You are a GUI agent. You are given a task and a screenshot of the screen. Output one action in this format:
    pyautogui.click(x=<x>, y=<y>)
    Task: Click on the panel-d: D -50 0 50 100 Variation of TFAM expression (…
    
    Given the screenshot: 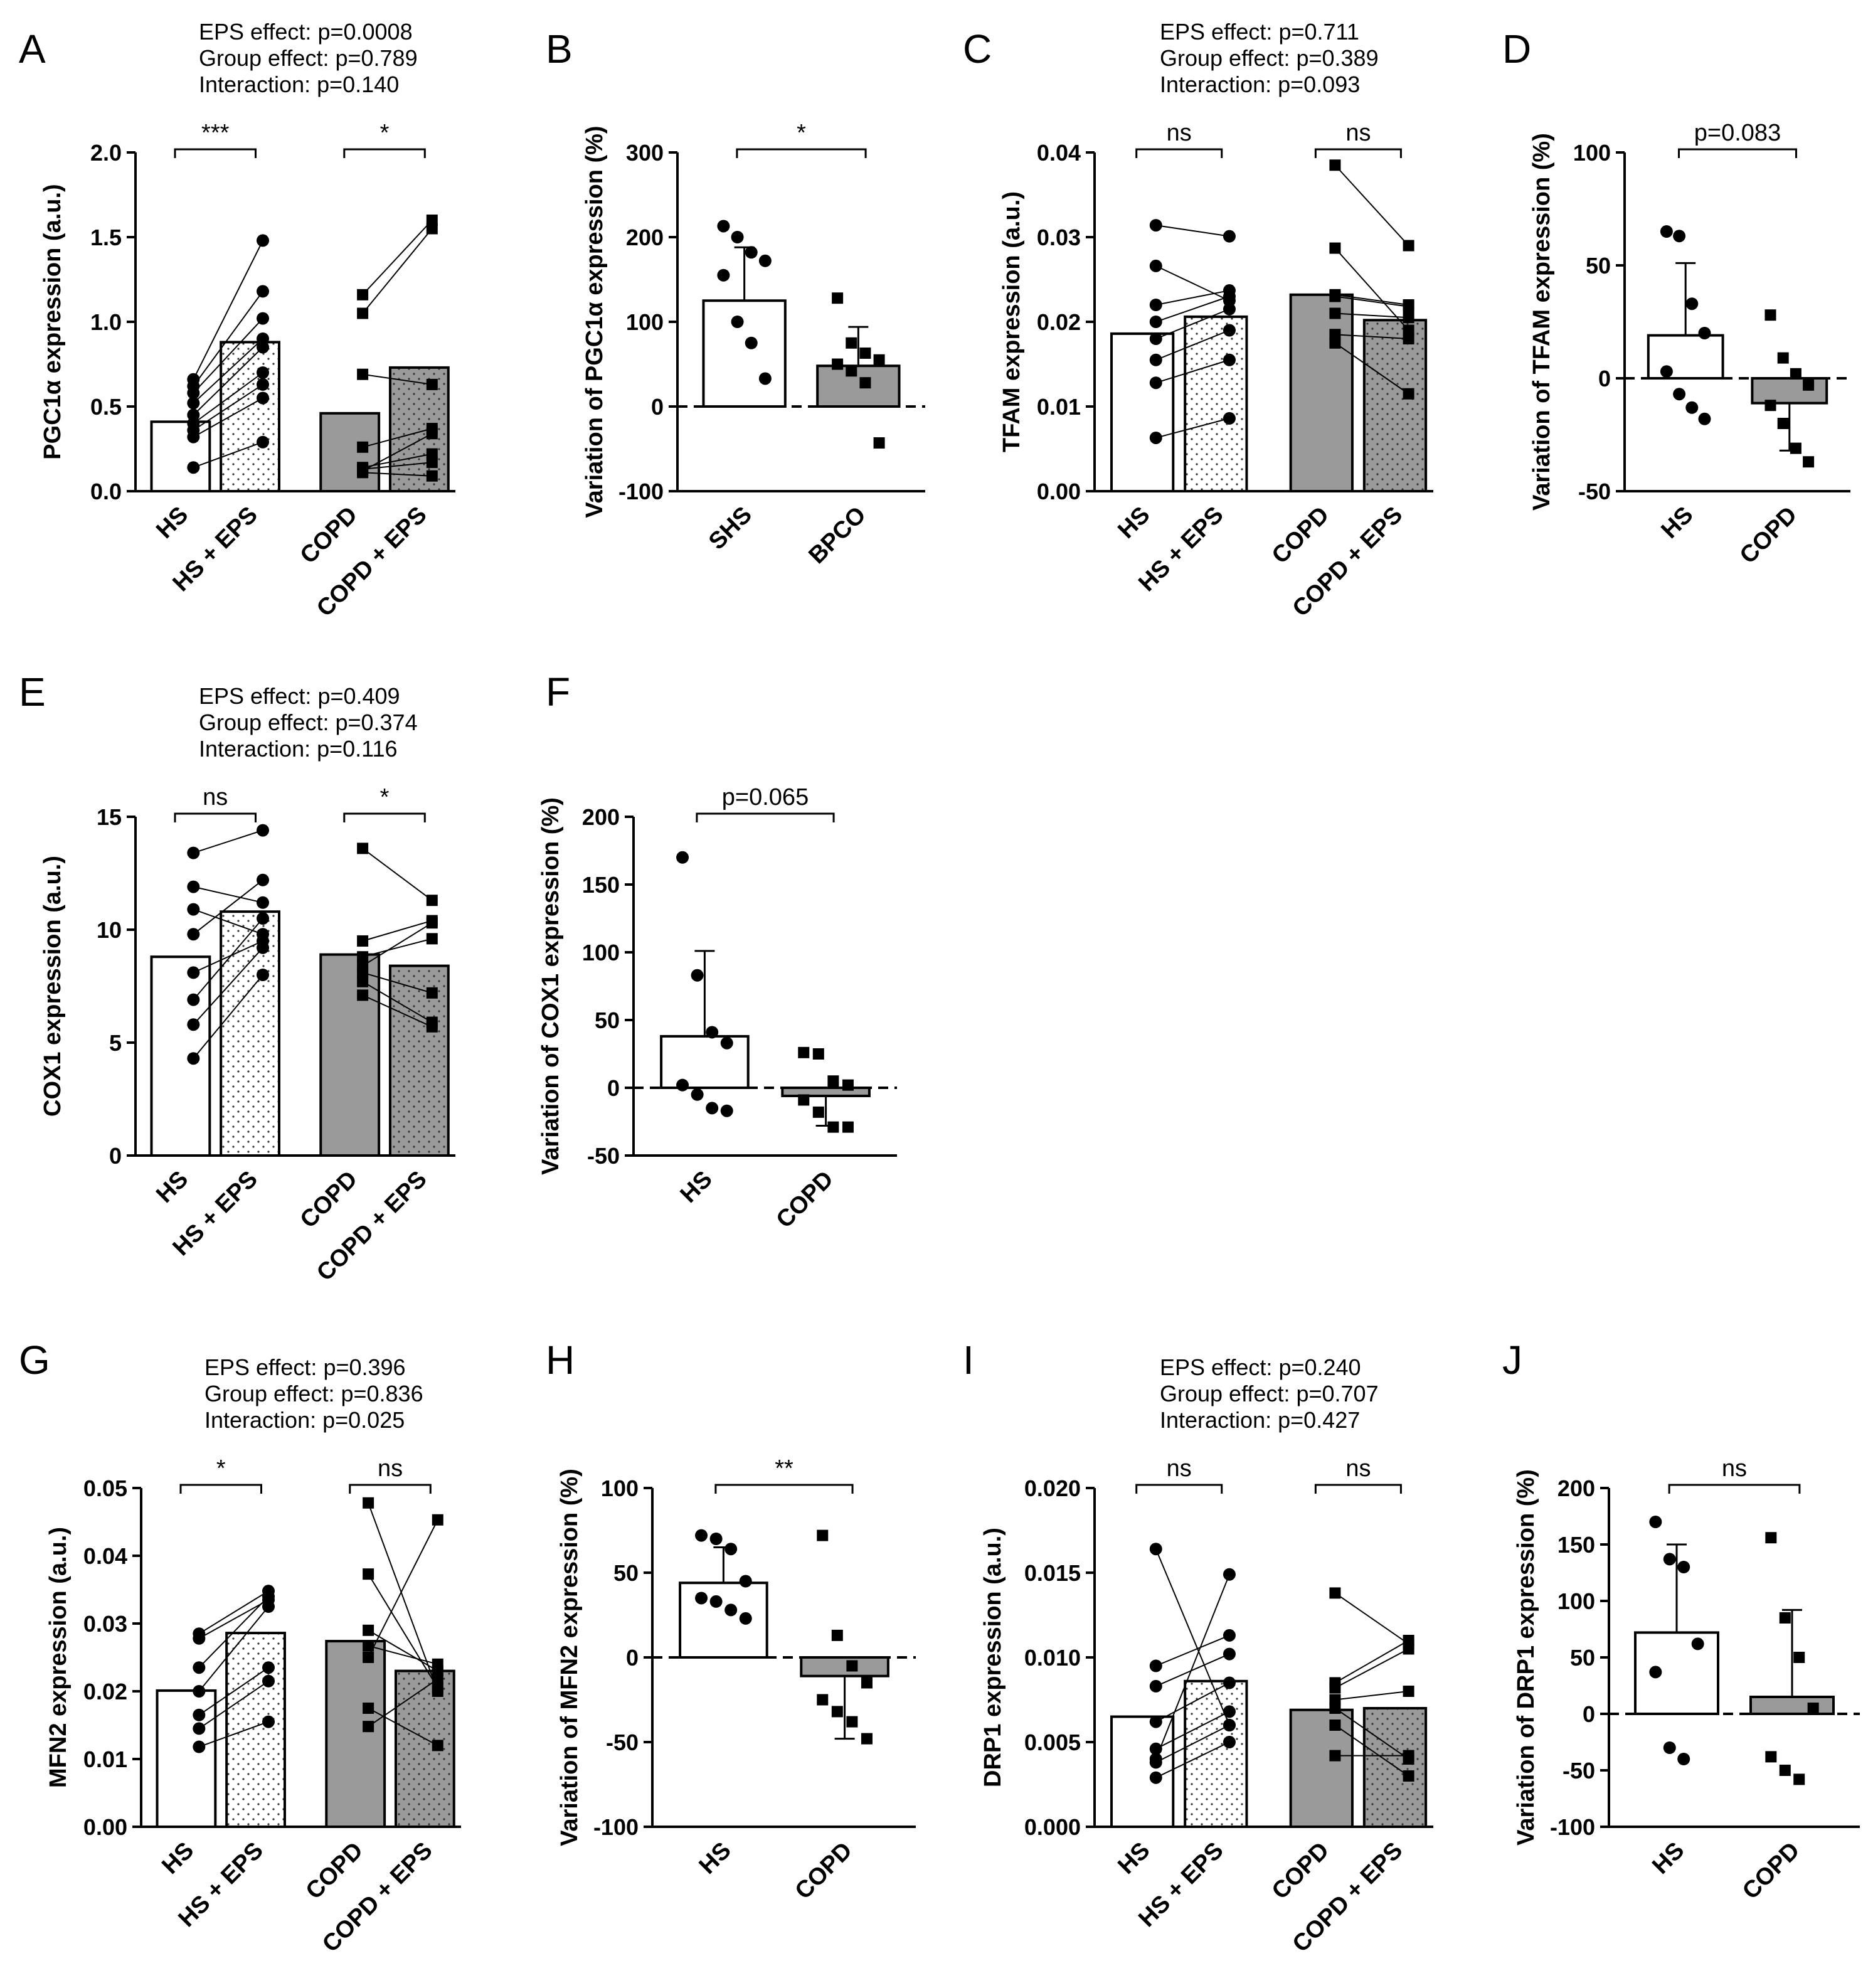 What is the action you would take?
    pyautogui.click(x=1676, y=297)
    